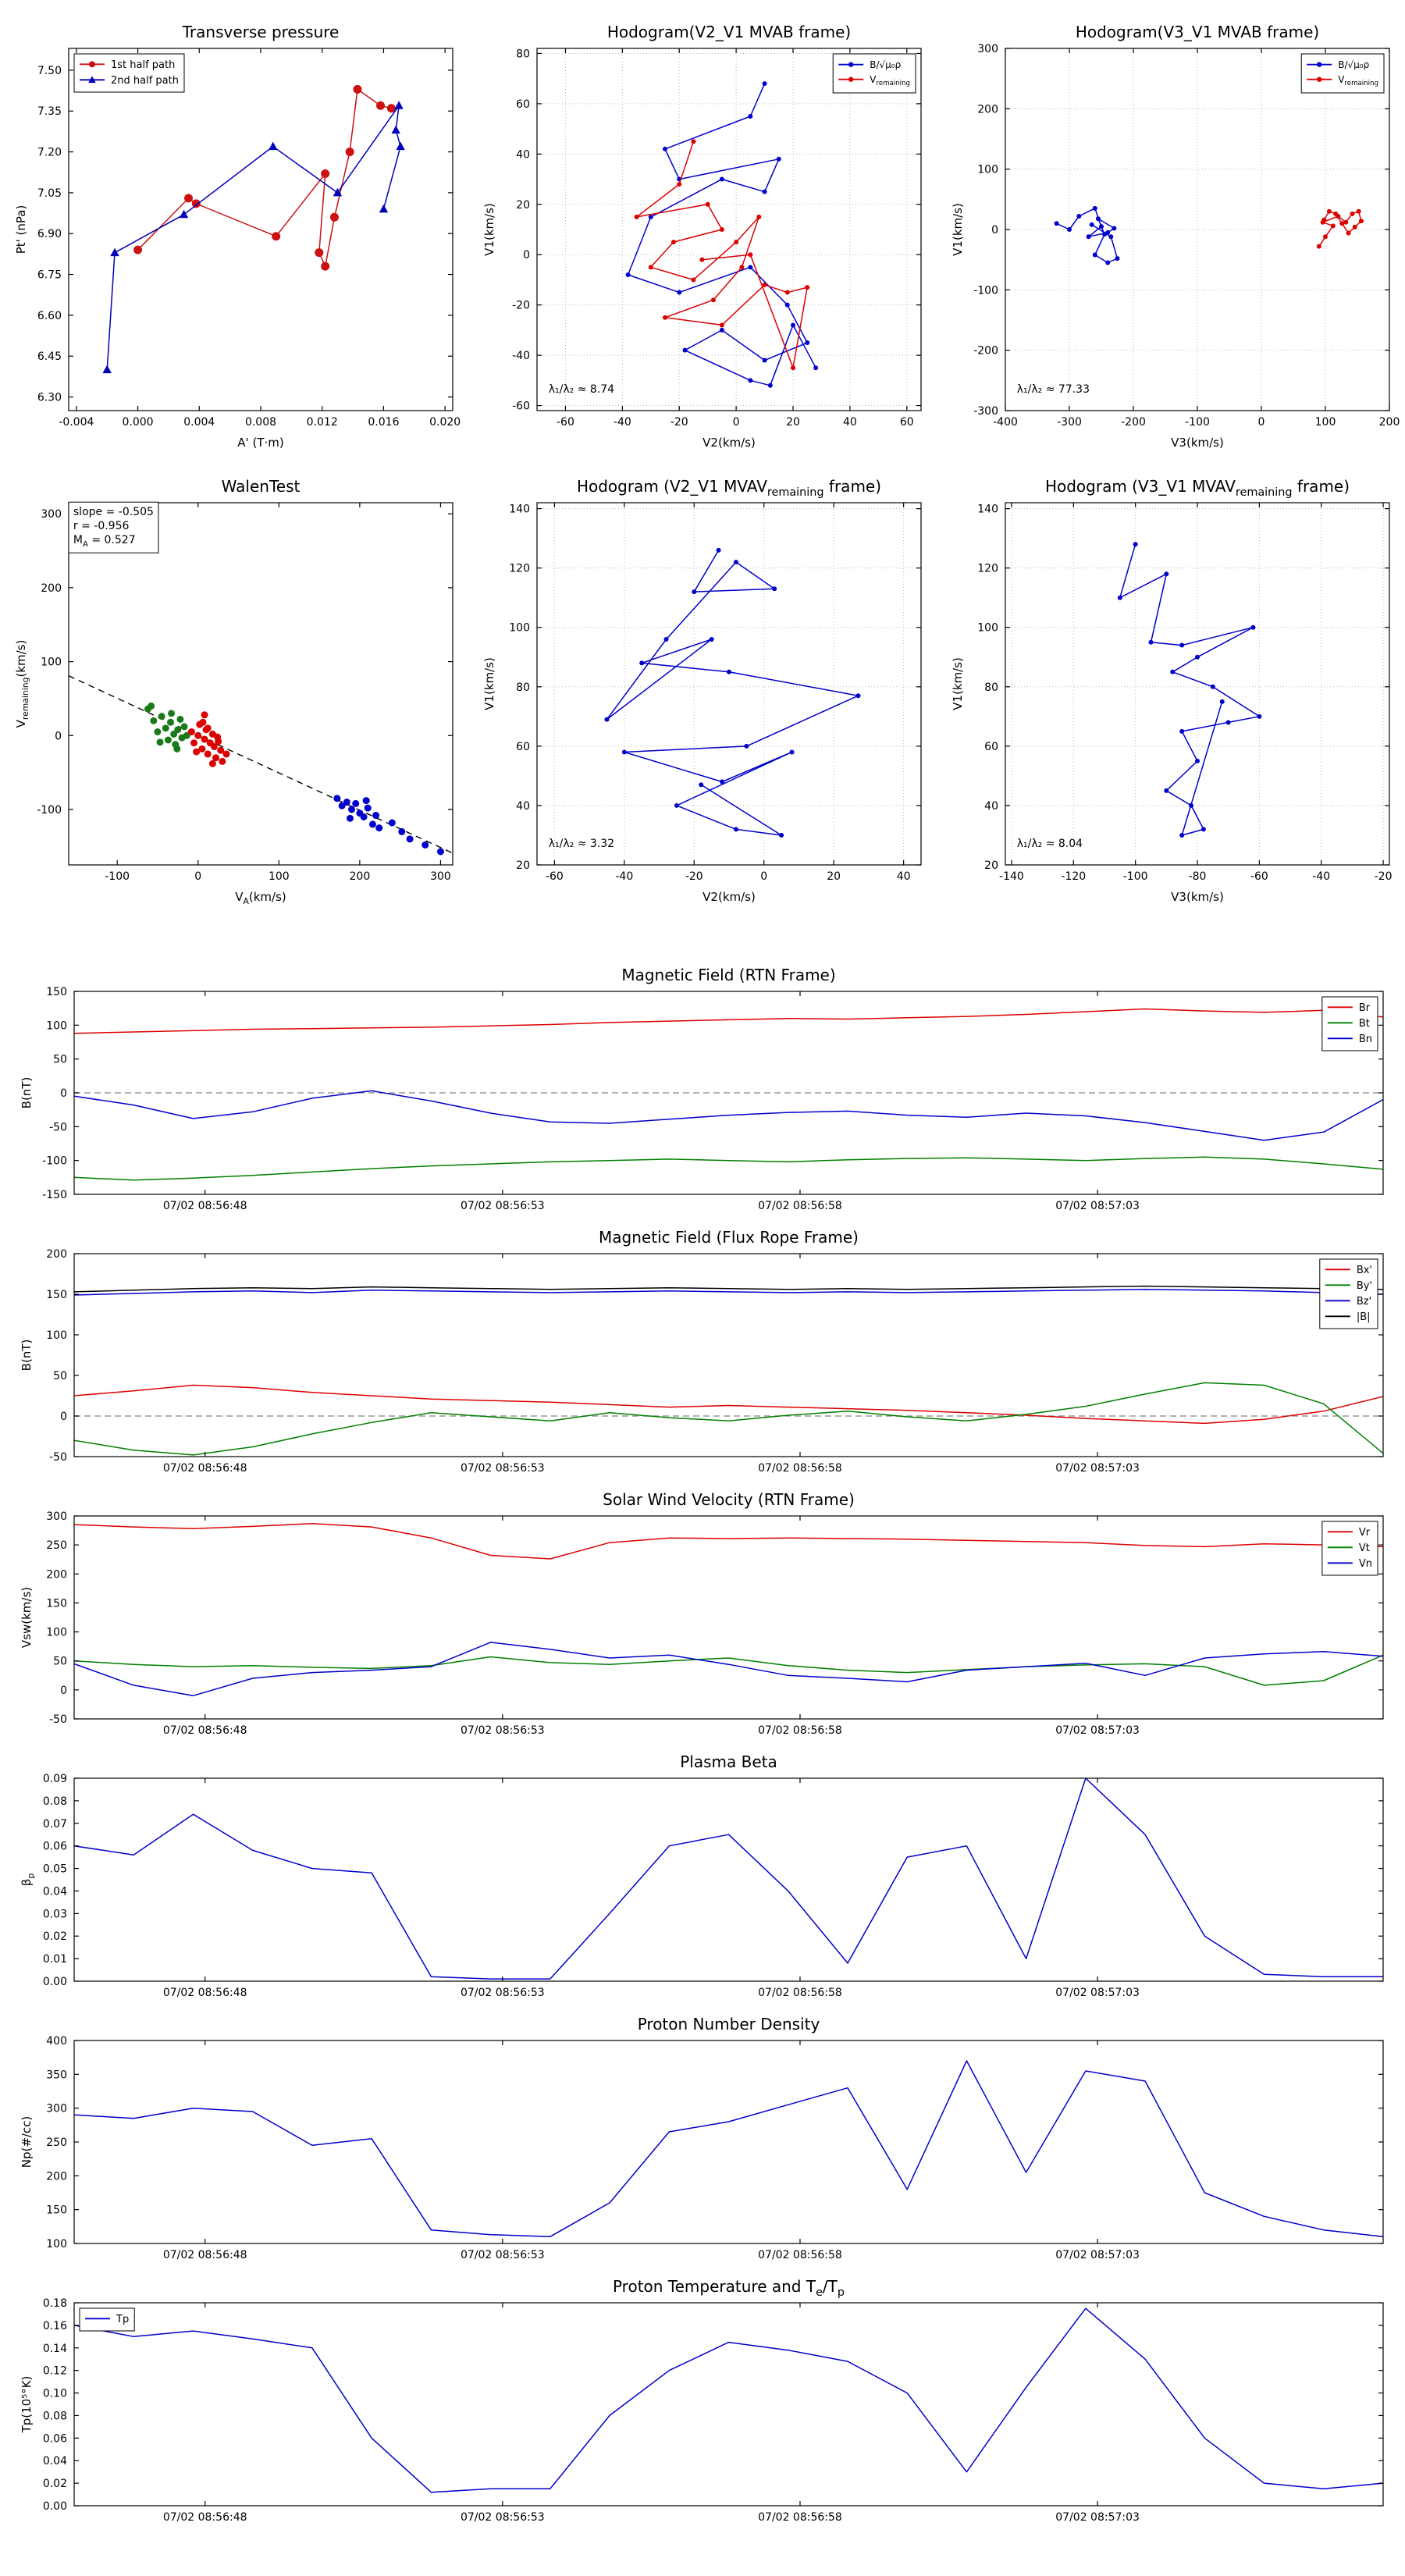  I want to click on markers-cluster-green, so click(167, 727).